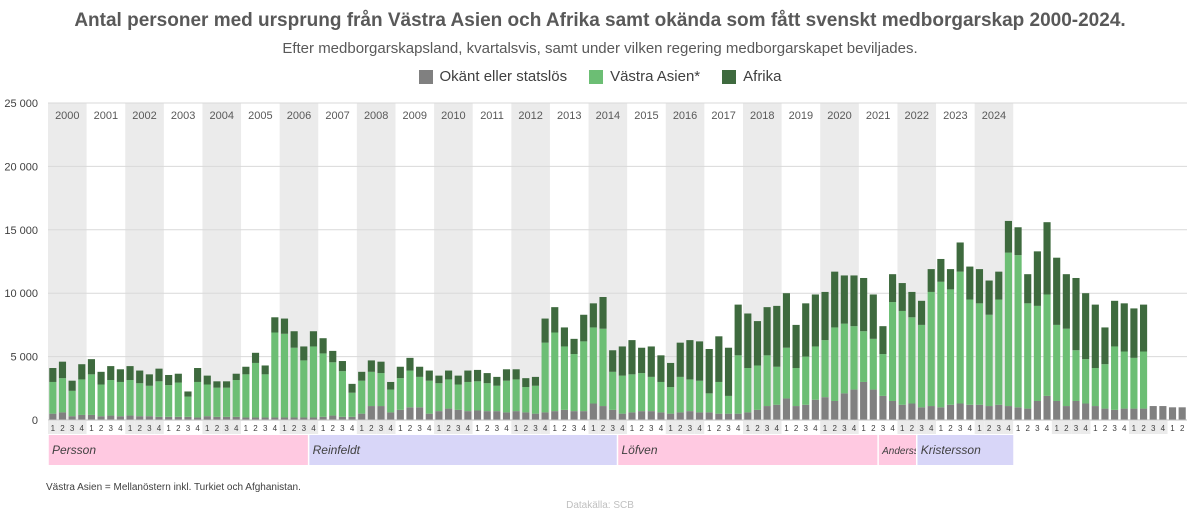 The width and height of the screenshot is (1200, 531). What do you see at coordinates (994, 116) in the screenshot?
I see `year-label: 2024` at bounding box center [994, 116].